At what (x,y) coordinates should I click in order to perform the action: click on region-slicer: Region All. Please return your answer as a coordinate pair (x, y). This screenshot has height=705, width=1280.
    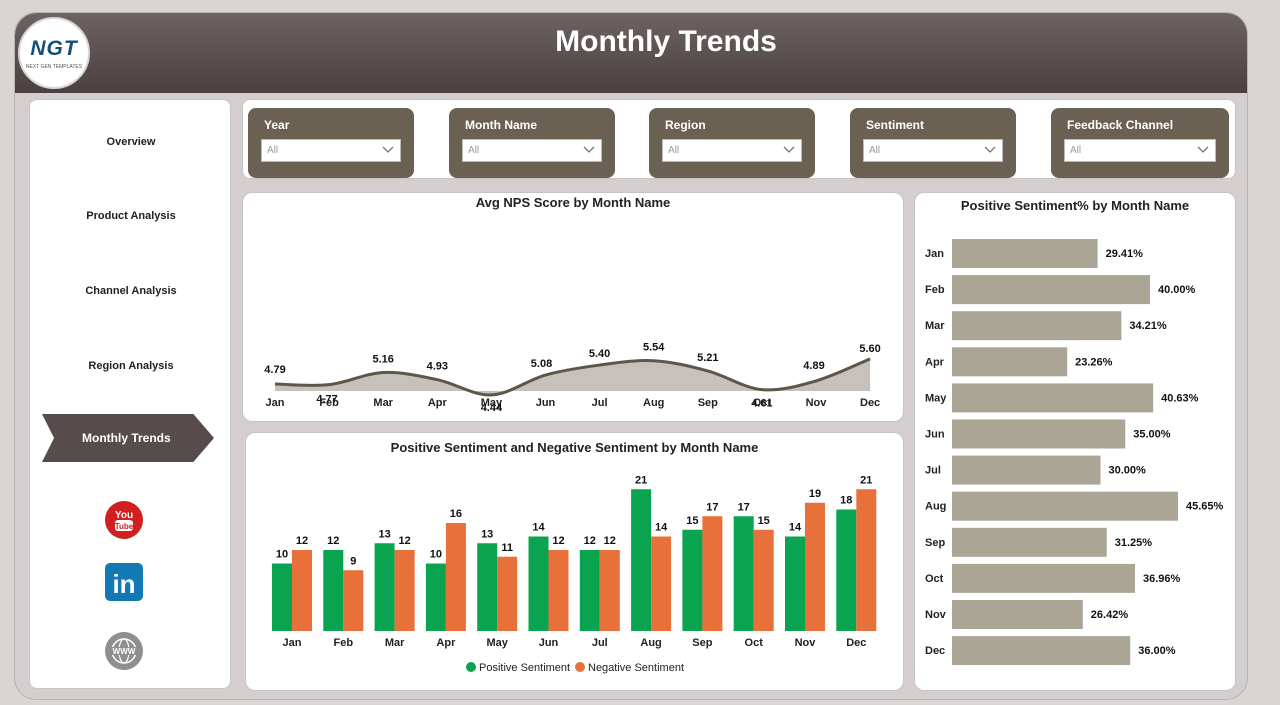
    Looking at the image, I should click on (732, 143).